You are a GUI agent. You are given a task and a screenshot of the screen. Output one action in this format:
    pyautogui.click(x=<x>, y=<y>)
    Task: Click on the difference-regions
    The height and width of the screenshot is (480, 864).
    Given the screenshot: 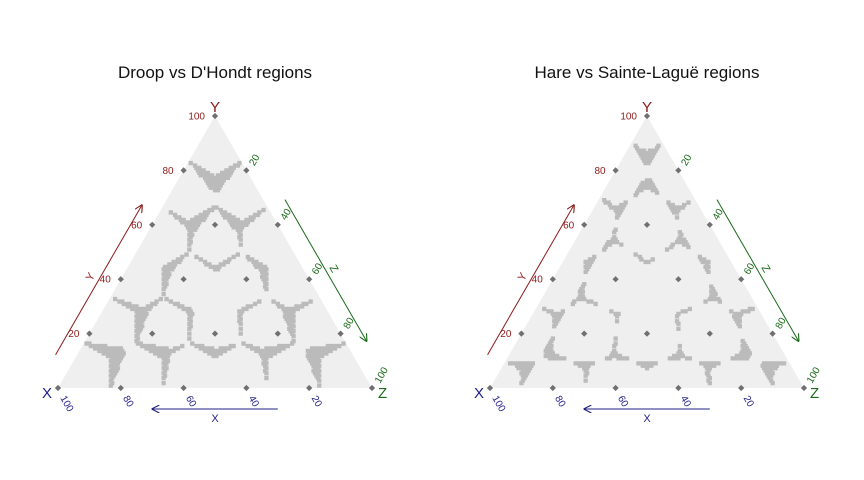 What is the action you would take?
    pyautogui.click(x=215, y=274)
    